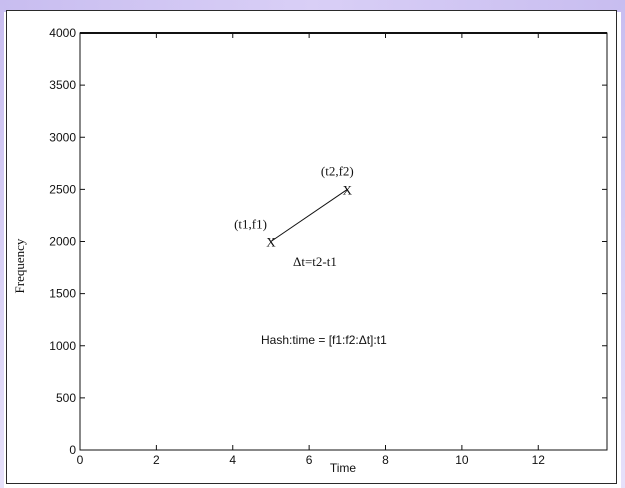 Image resolution: width=625 pixels, height=488 pixels. Describe the element at coordinates (312, 6) in the screenshot. I see `top-decor-band` at that location.